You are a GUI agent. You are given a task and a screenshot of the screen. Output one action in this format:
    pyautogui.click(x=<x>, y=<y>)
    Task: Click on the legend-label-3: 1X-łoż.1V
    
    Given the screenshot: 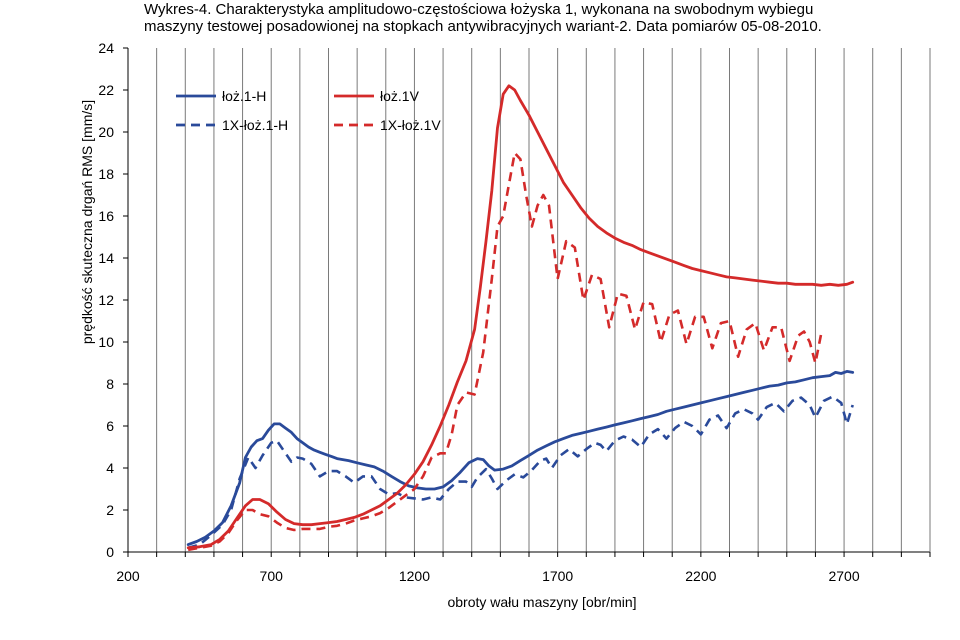 What is the action you would take?
    pyautogui.click(x=410, y=125)
    